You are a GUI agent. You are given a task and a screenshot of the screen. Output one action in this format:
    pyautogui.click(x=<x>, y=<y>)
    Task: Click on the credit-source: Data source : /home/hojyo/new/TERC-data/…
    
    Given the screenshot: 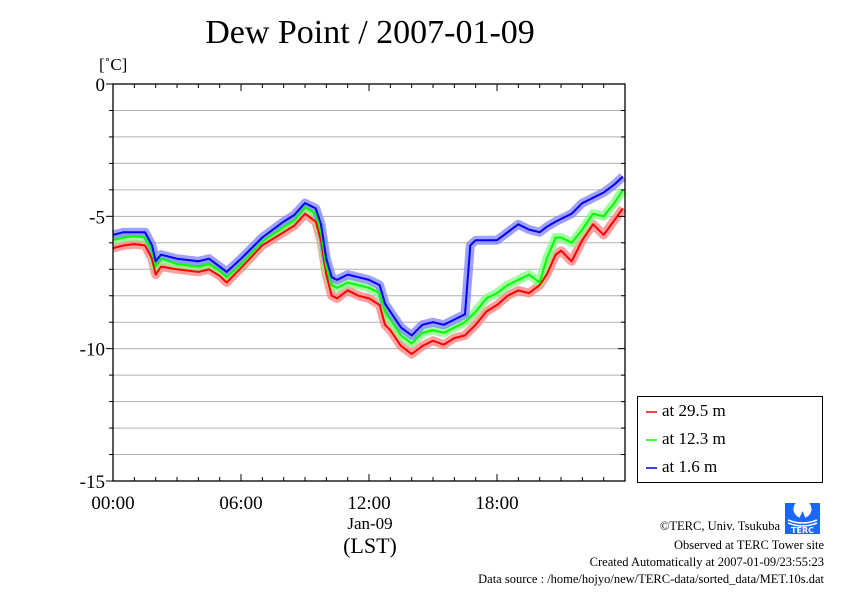 What is the action you would take?
    pyautogui.click(x=651, y=579)
    